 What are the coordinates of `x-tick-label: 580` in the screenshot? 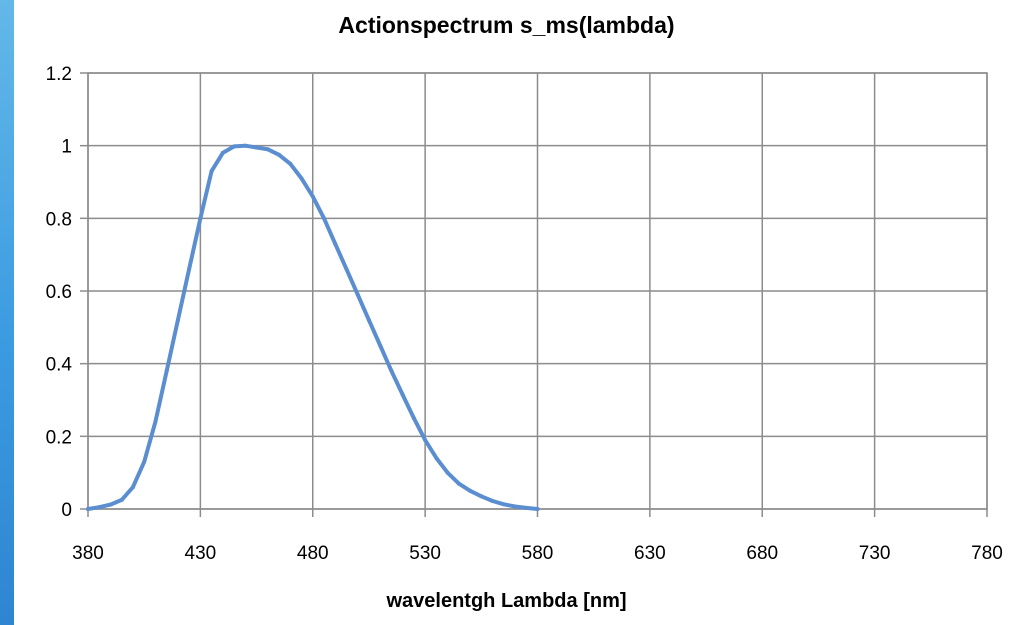 It's located at (538, 553).